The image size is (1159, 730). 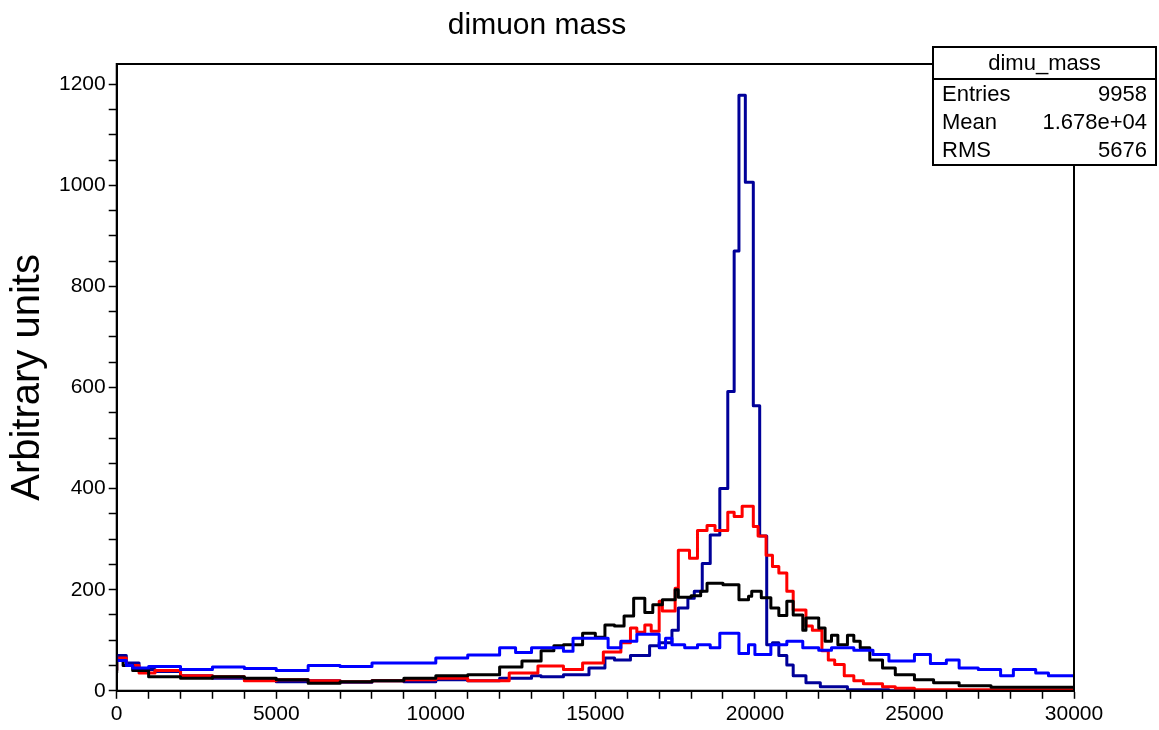 What do you see at coordinates (755, 713) in the screenshot?
I see `x-tick-label: 20000` at bounding box center [755, 713].